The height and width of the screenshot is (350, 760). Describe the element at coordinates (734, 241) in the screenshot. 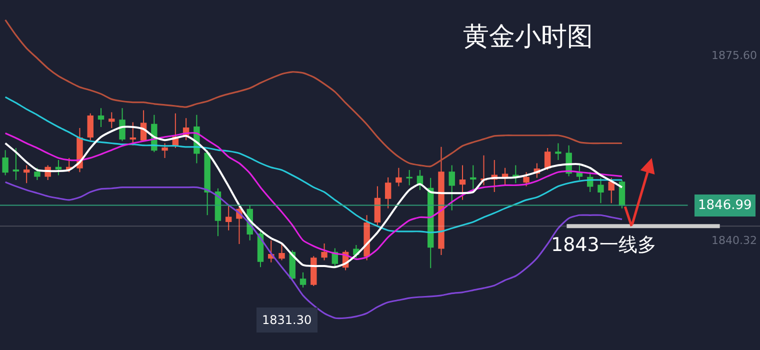

I see `y-tick-label: 1840.32` at that location.